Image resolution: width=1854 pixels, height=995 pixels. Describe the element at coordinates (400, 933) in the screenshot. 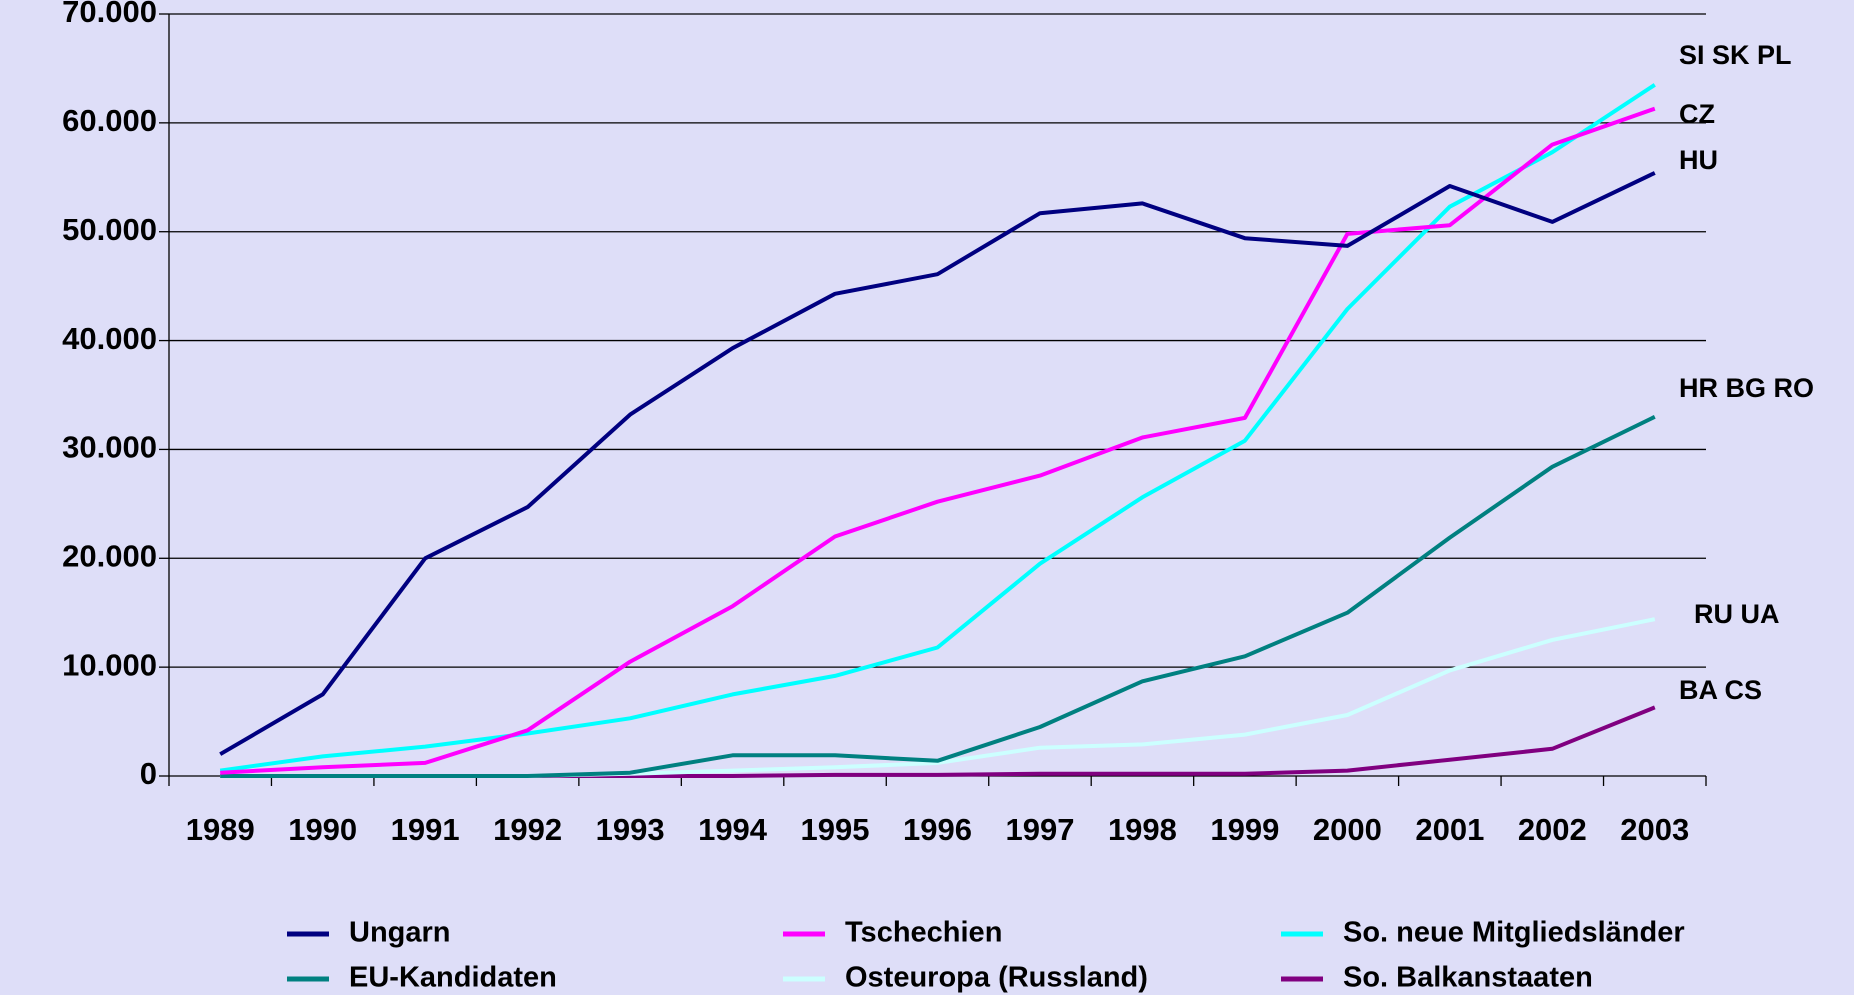

I see `legend-label: Ungarn` at that location.